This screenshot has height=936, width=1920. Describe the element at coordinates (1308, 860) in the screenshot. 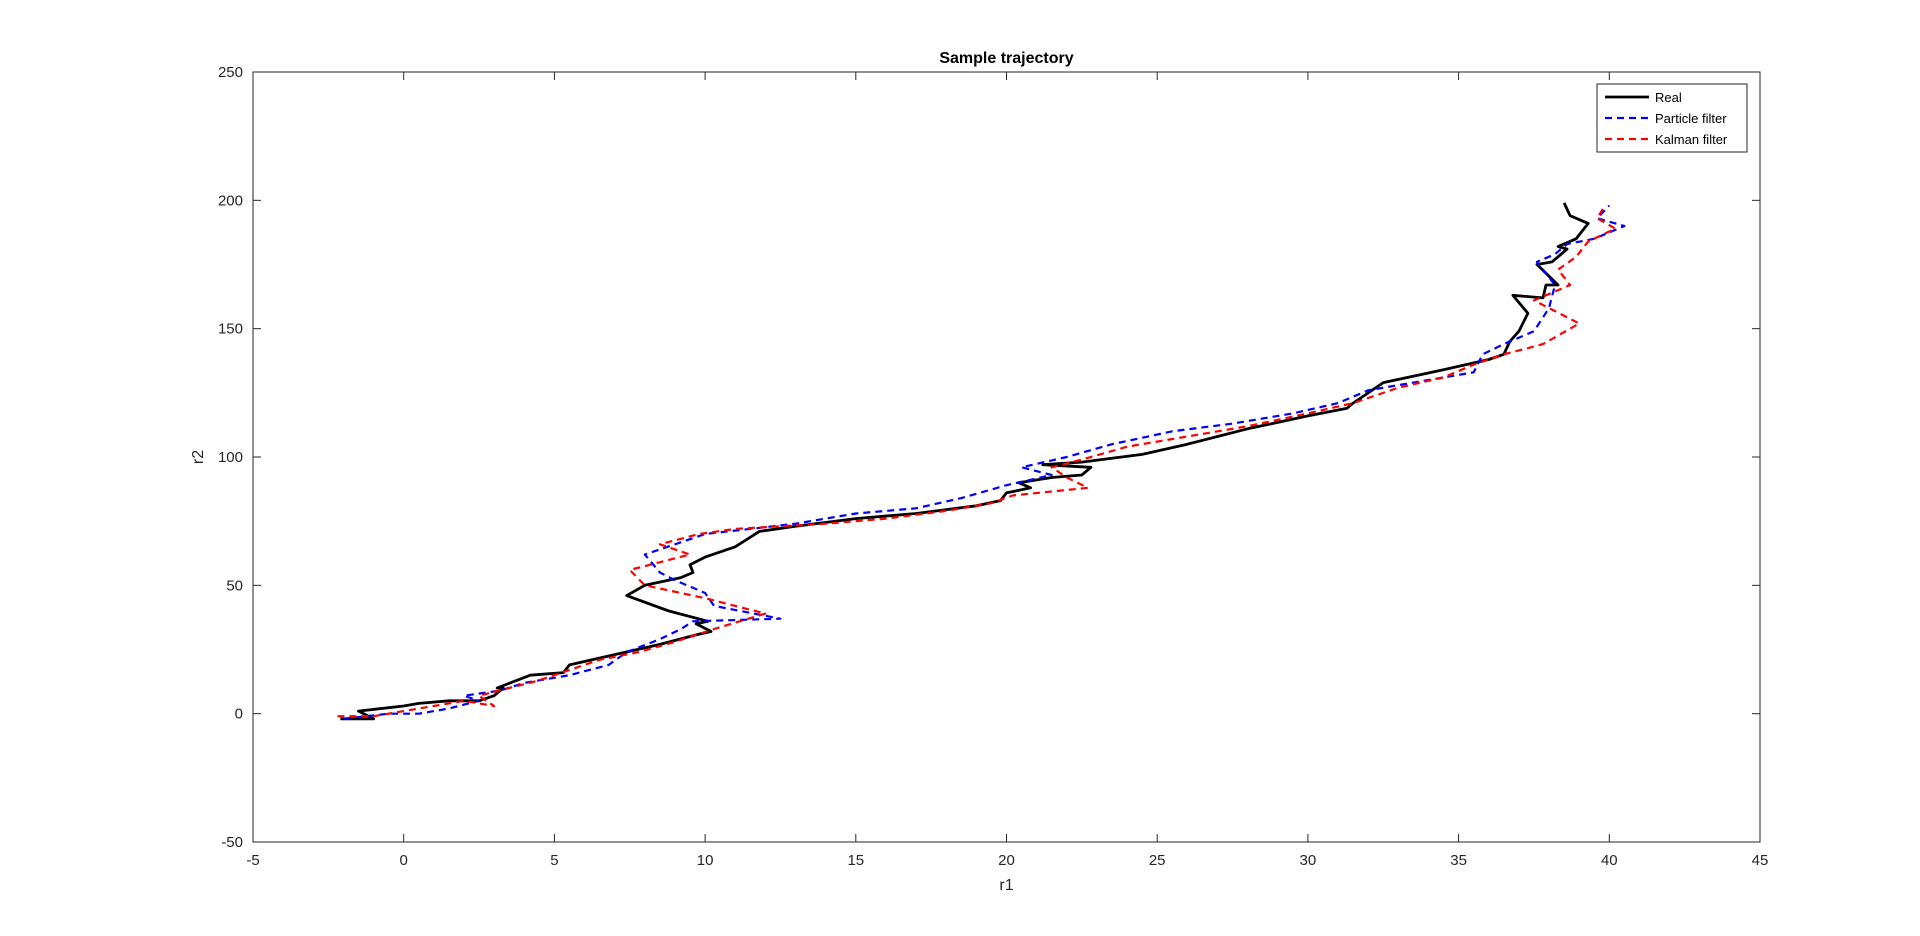

I see `x-tick-label: 30` at that location.